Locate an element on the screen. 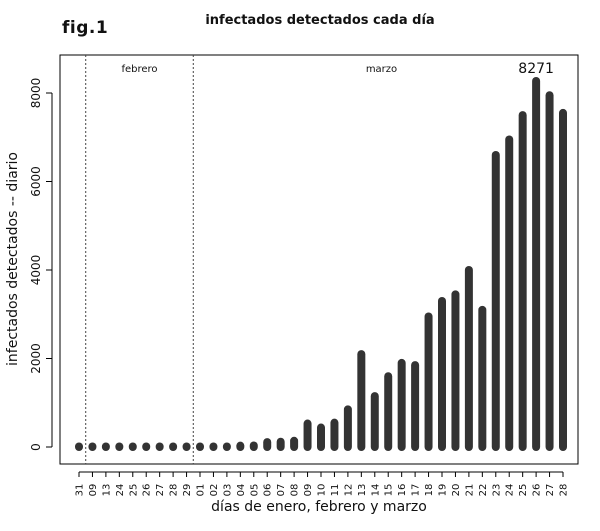 Image resolution: width=600 pixels, height=531 pixels. x-tick-label: 19 is located at coordinates (443, 490).